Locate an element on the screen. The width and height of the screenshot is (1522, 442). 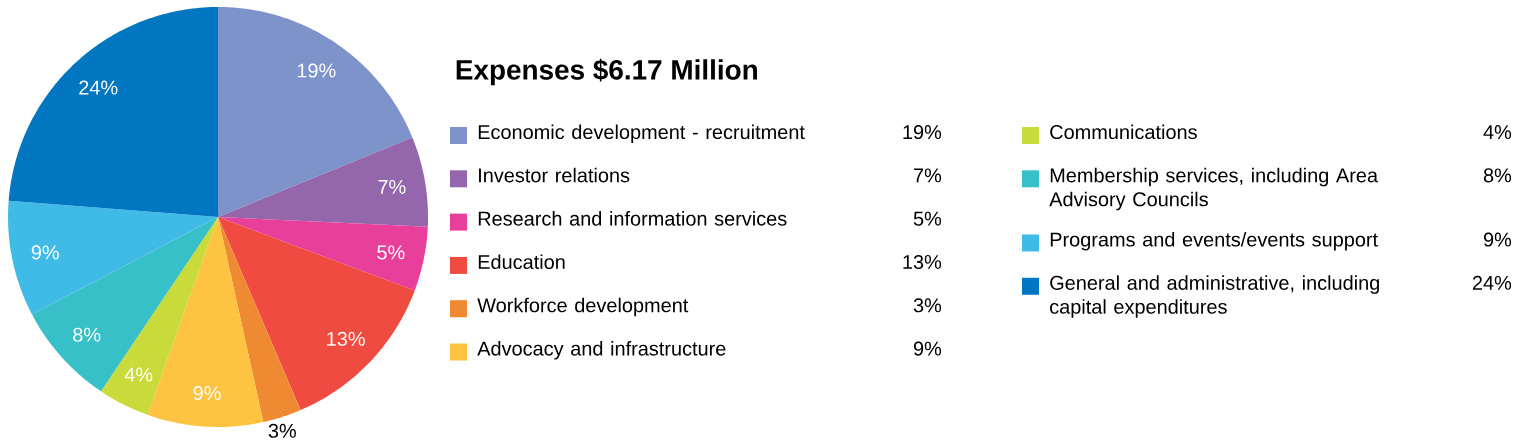
text: Expenses $6.17 Million is located at coordinates (606, 72).